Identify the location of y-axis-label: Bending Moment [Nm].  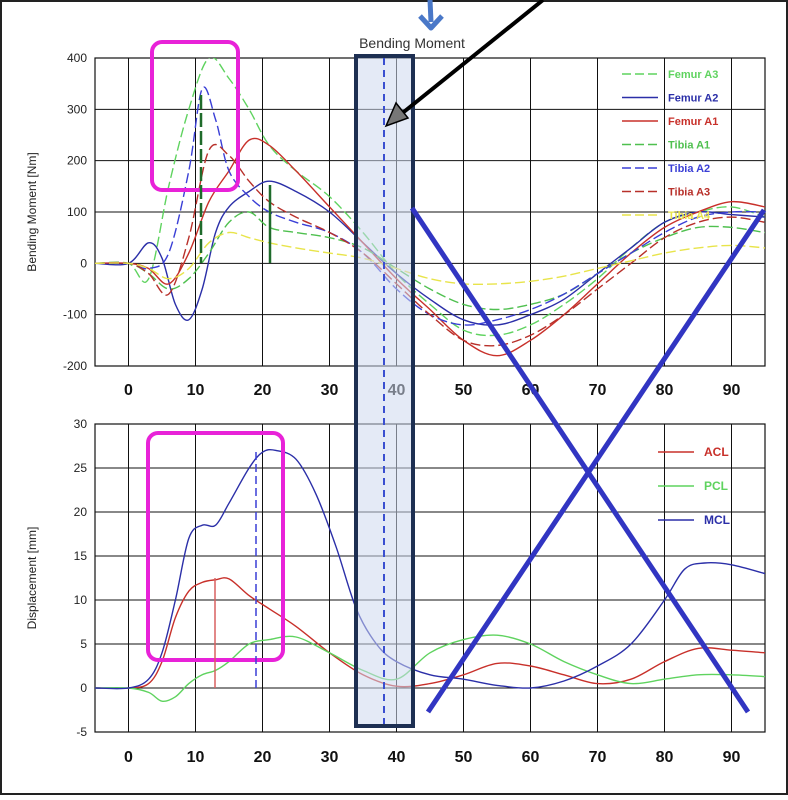
(32, 211).